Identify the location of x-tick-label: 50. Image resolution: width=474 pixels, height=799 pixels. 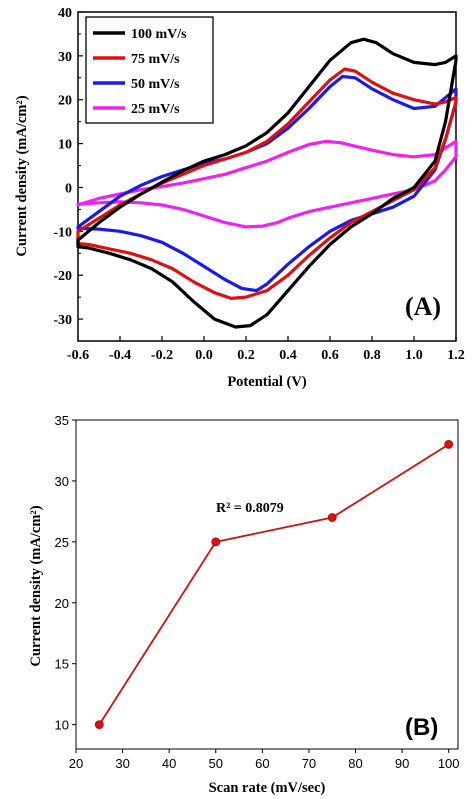
(216, 763).